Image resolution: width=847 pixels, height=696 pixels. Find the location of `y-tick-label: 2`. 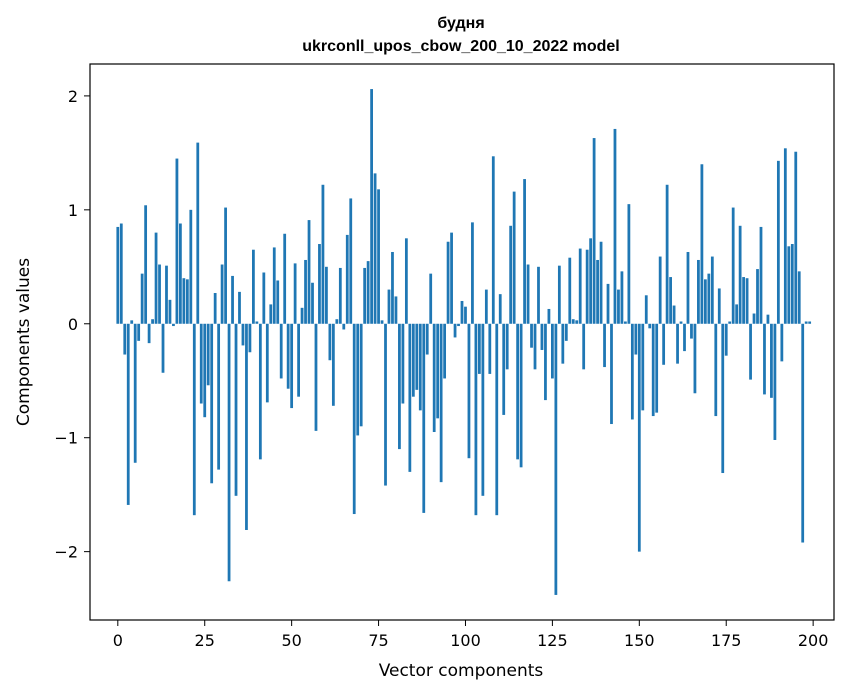

y-tick-label: 2 is located at coordinates (73, 96).